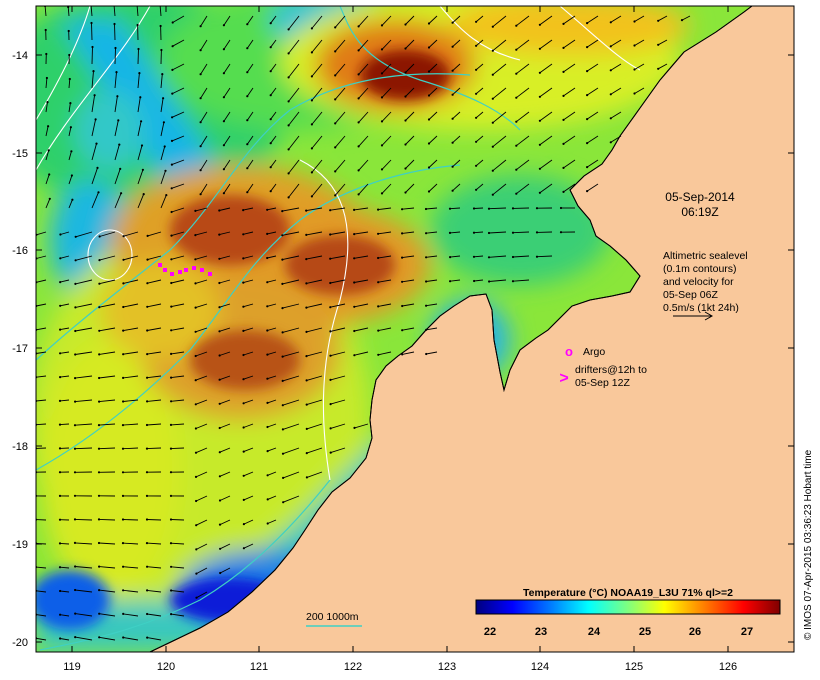 This screenshot has width=820, height=680. Describe the element at coordinates (808, 544) in the screenshot. I see `credit-text: © IMOS 07-Apr-2015 03:36:23 Hobart time` at that location.